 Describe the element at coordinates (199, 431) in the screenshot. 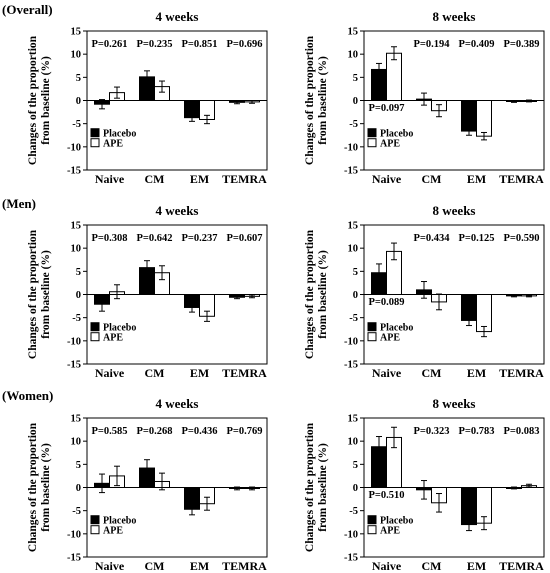

I see `p-value-label: P=0.436` at that location.